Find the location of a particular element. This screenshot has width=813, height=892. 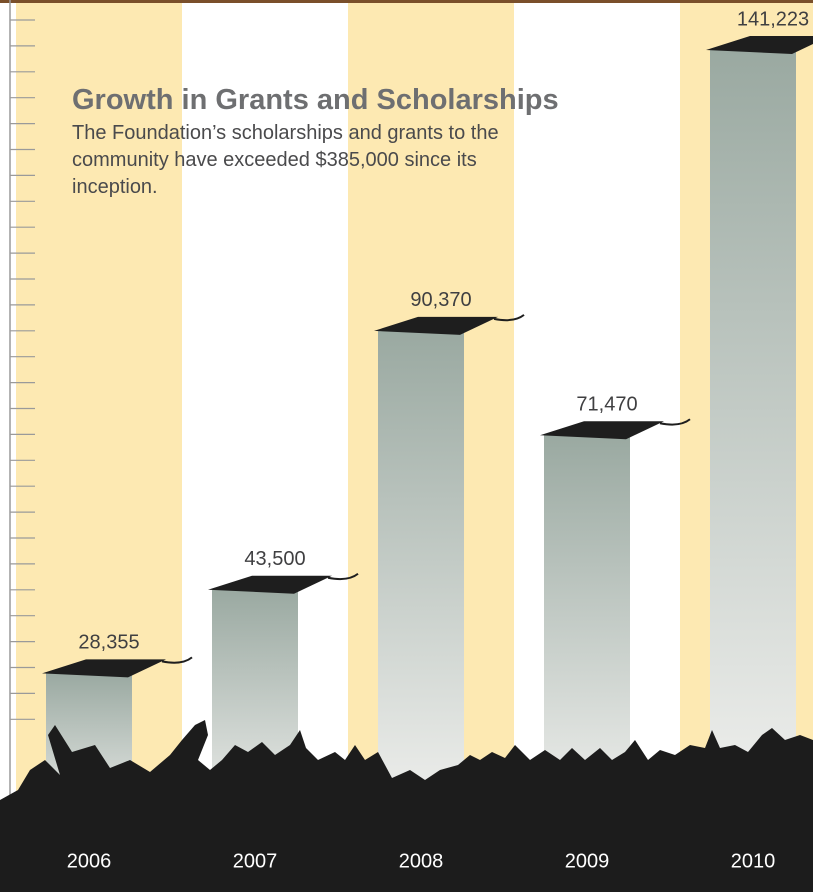

value-label: 90,370 is located at coordinates (440, 300).